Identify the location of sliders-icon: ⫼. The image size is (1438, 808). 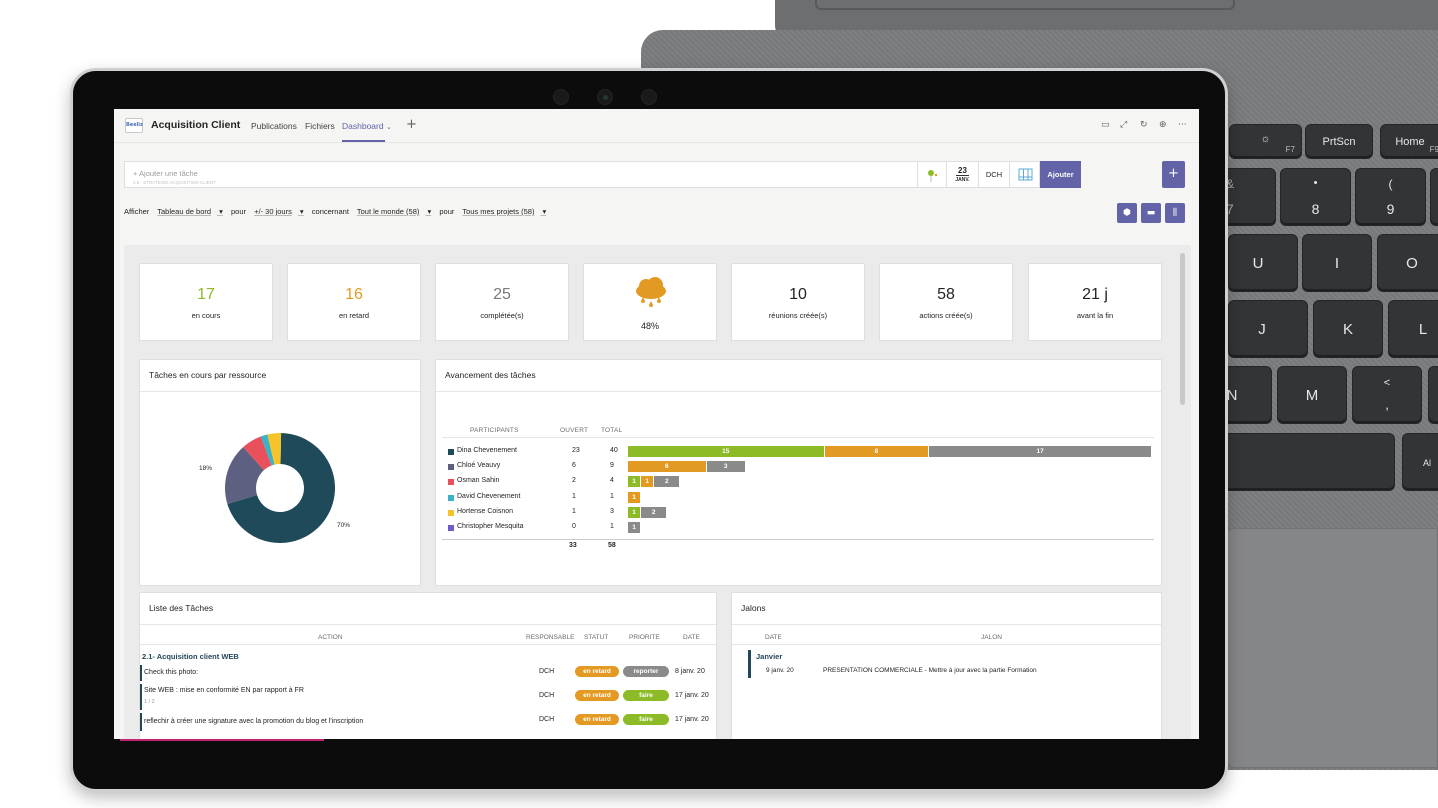
(1175, 213).